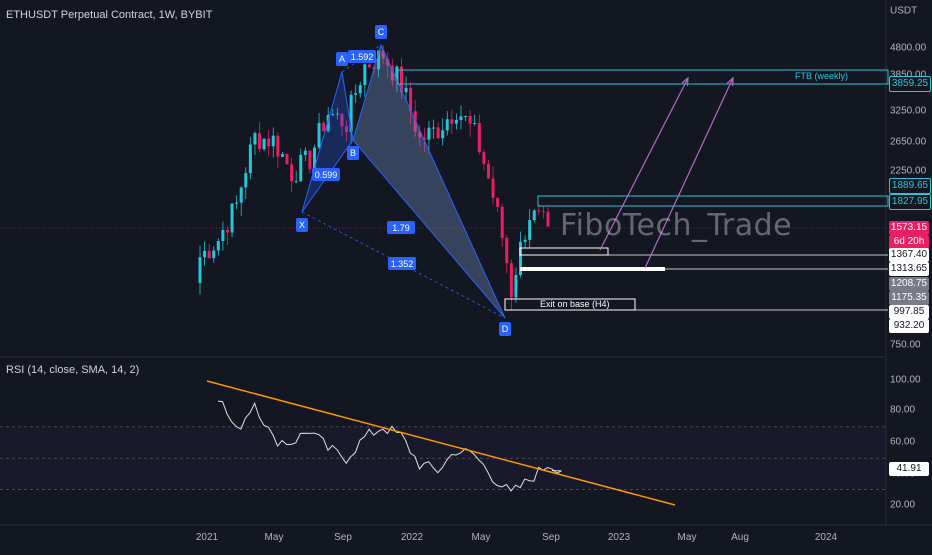 The height and width of the screenshot is (555, 932). I want to click on projection-arrow-2-head, so click(730, 81).